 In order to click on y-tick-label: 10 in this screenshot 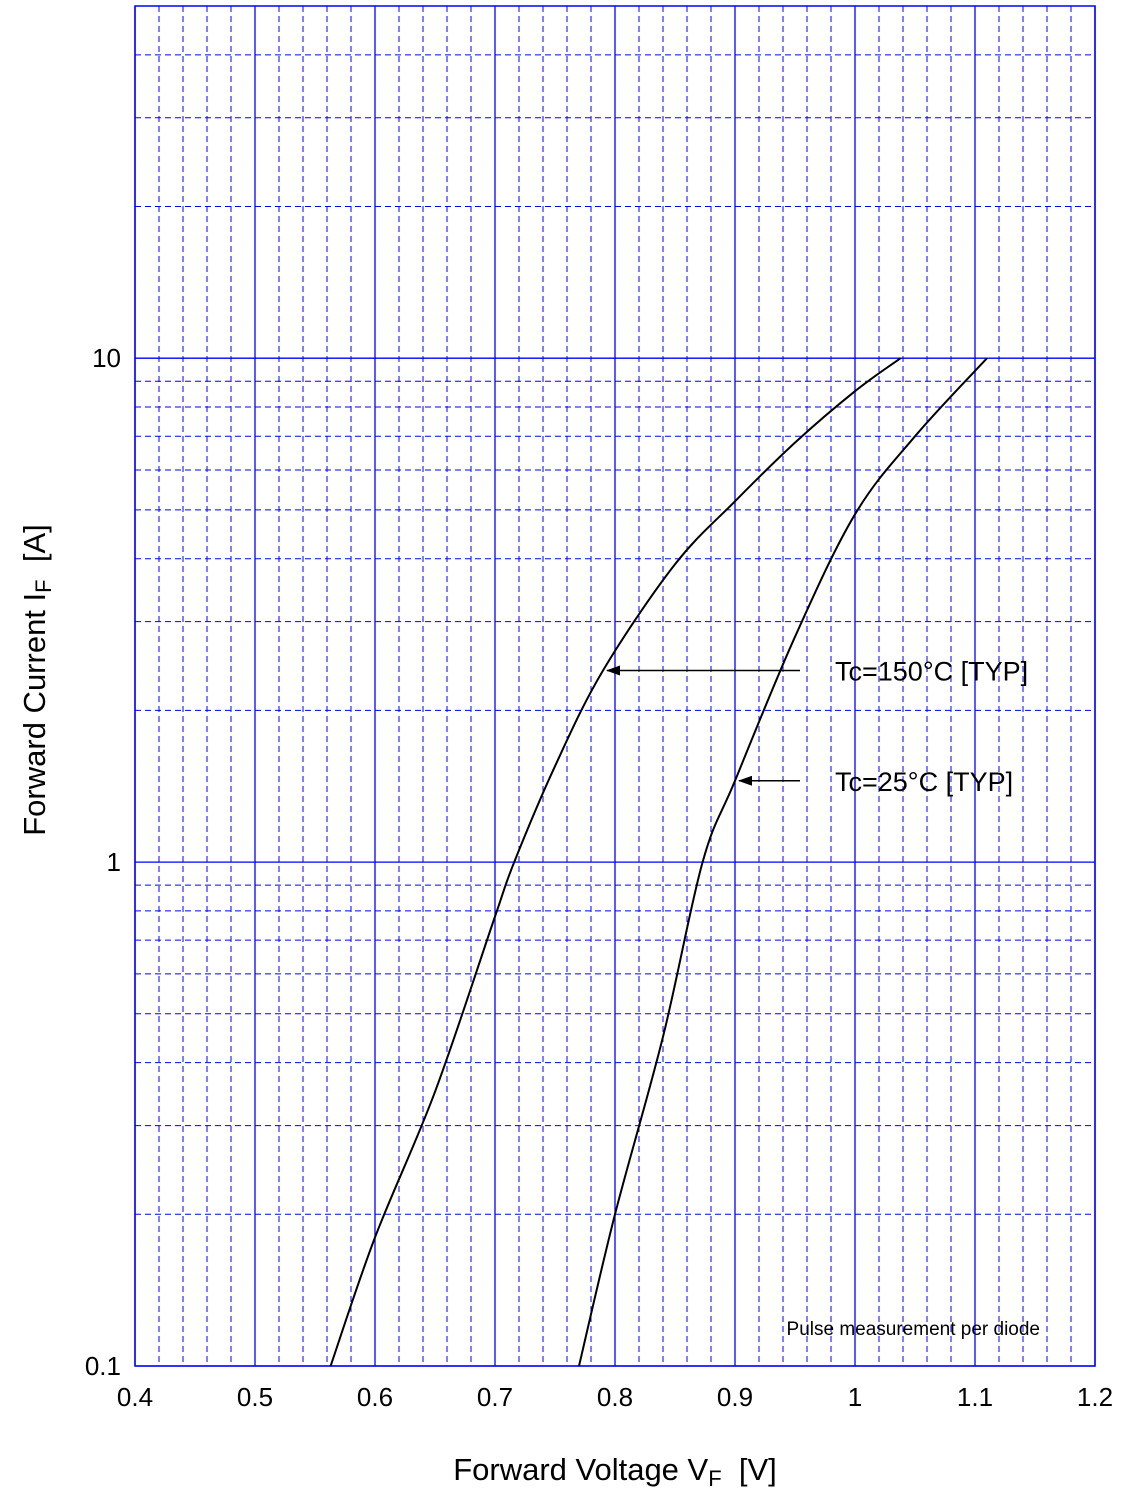, I will do `click(106, 358)`.